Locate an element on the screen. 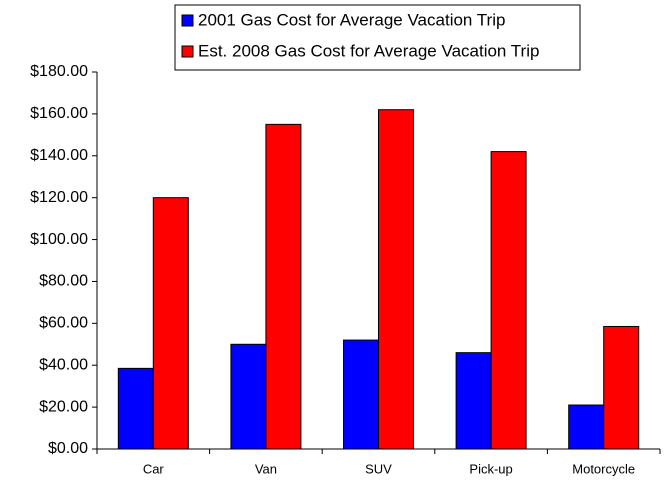 This screenshot has height=481, width=668. x-tick-label: Van is located at coordinates (266, 468).